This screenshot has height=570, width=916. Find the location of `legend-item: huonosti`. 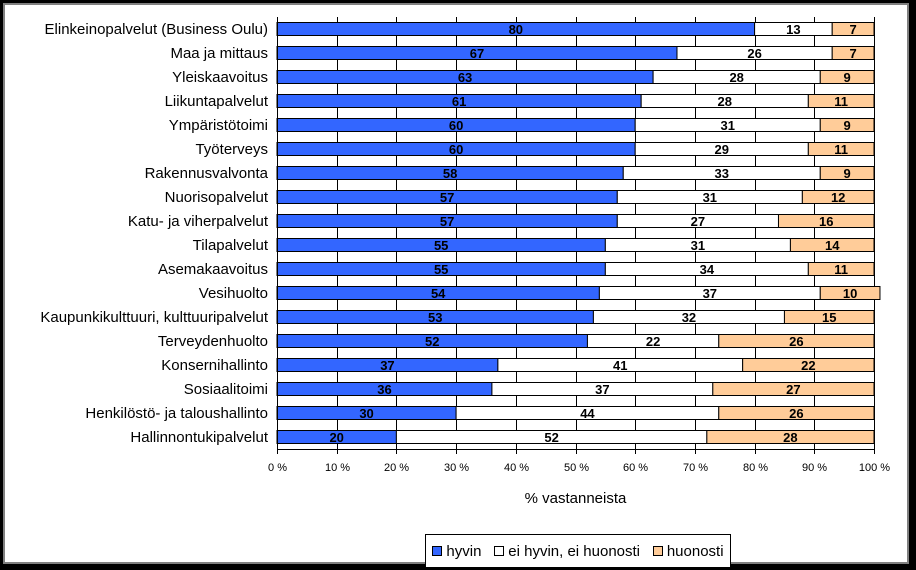

legend-item: huonosti is located at coordinates (688, 551).